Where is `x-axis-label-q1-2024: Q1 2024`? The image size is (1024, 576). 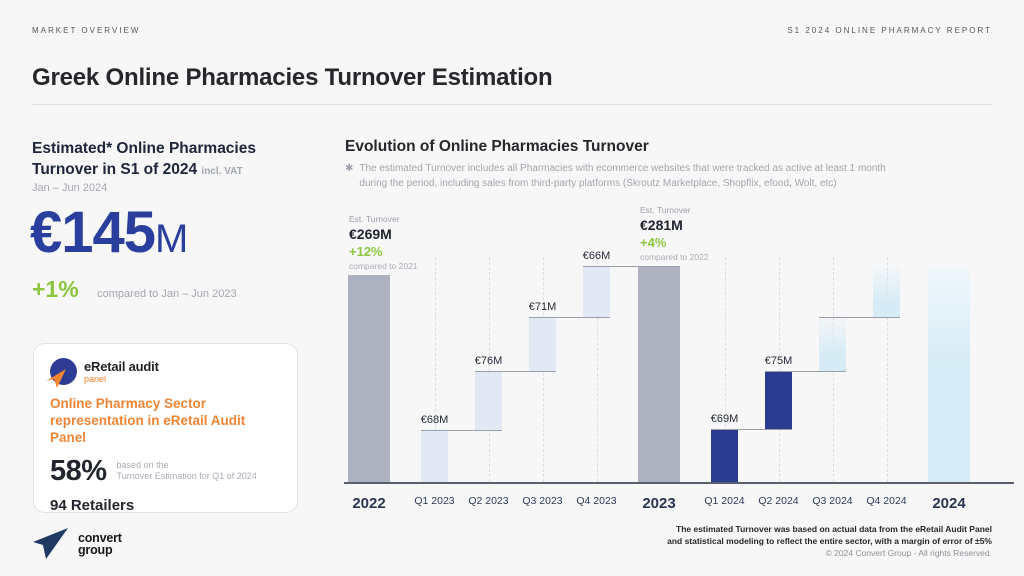 x-axis-label-q1-2024: Q1 2024 is located at coordinates (724, 501).